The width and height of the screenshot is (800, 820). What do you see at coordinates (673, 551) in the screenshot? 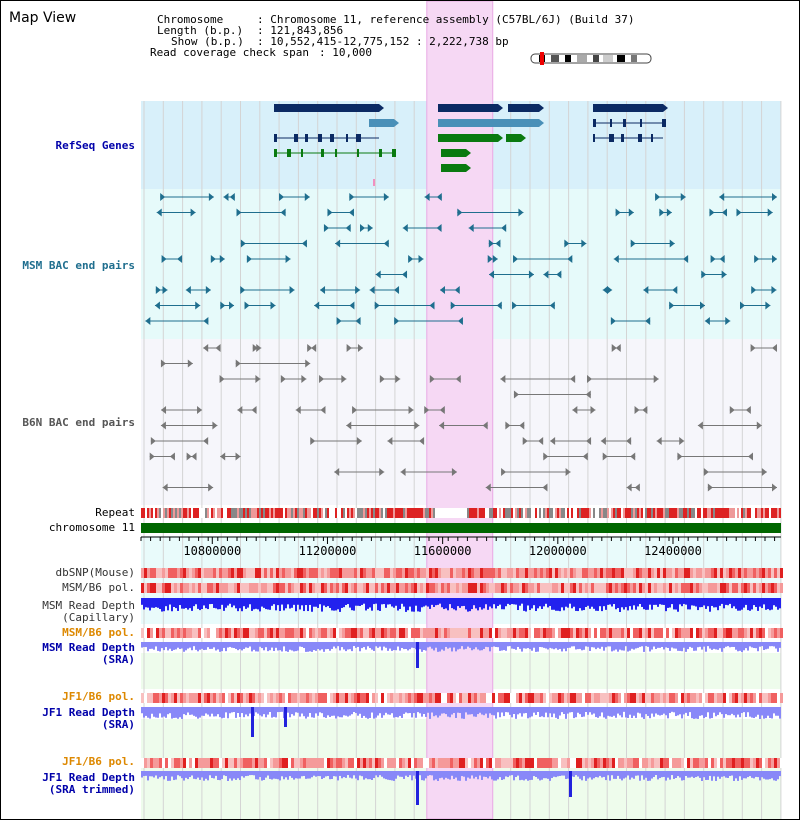
I see `axis-tick-label: 12400000` at bounding box center [673, 551].